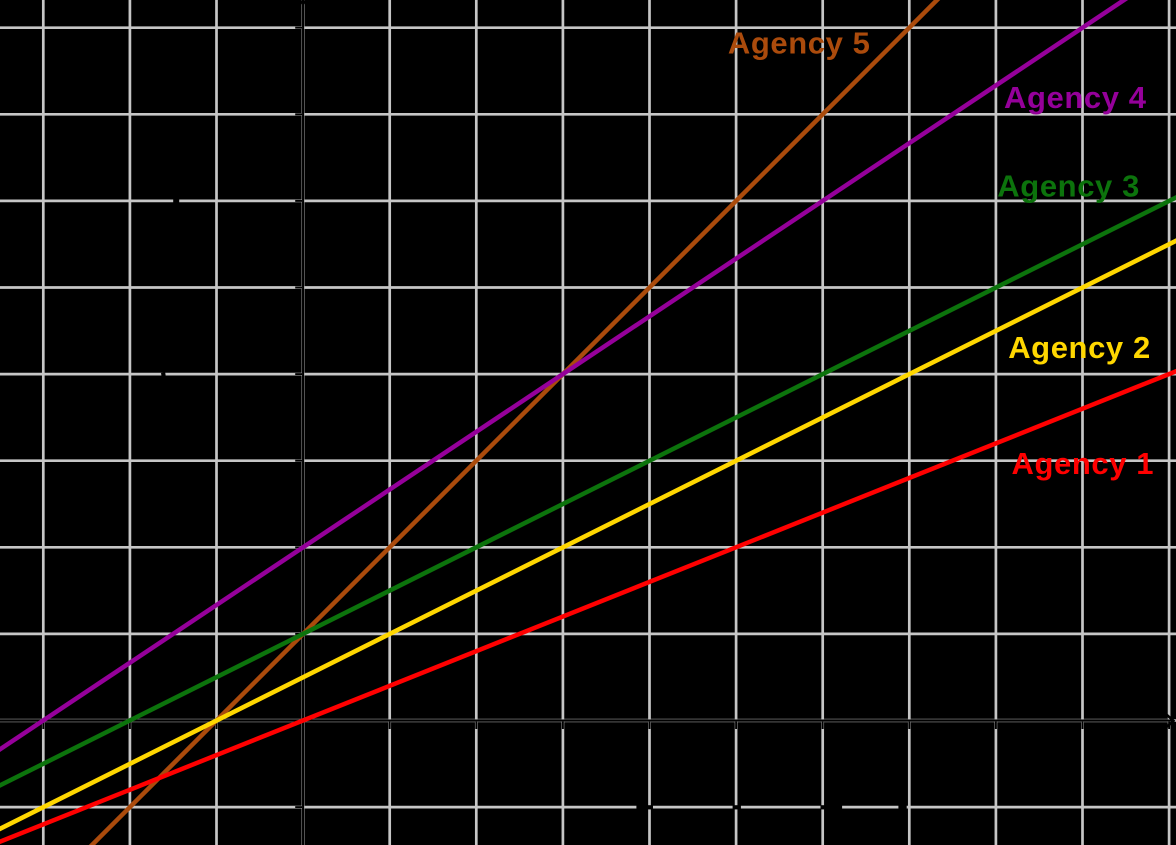  What do you see at coordinates (1075, 97) in the screenshot?
I see `svg-text: Agency 4` at bounding box center [1075, 97].